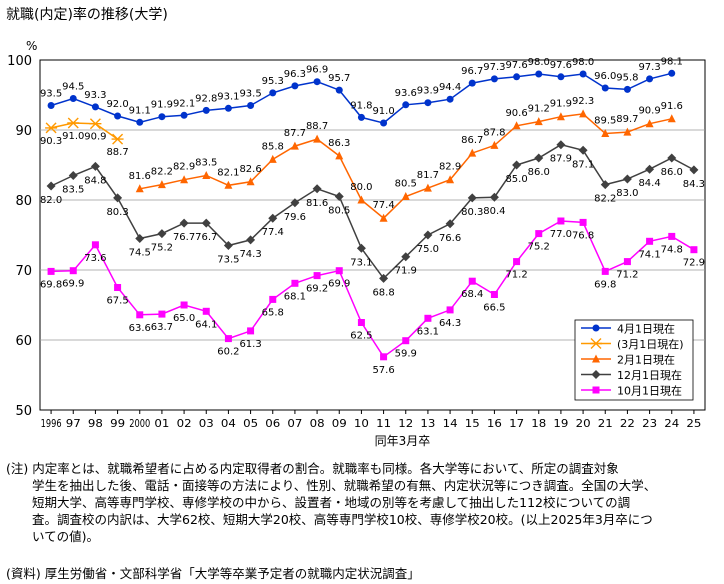 The image size is (724, 584). Describe the element at coordinates (184, 424) in the screenshot. I see `x-tick-label: 02` at that location.